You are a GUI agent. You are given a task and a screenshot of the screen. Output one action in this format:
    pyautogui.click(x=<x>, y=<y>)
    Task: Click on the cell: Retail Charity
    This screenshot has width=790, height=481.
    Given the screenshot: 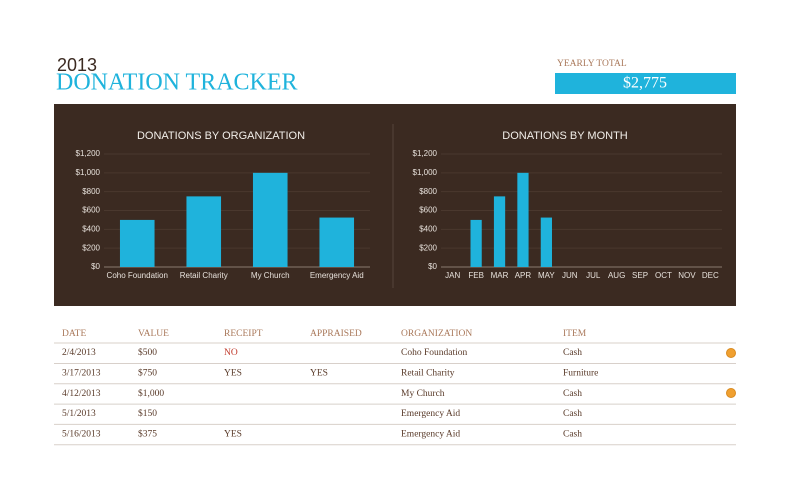 What is the action you would take?
    pyautogui.click(x=428, y=373)
    